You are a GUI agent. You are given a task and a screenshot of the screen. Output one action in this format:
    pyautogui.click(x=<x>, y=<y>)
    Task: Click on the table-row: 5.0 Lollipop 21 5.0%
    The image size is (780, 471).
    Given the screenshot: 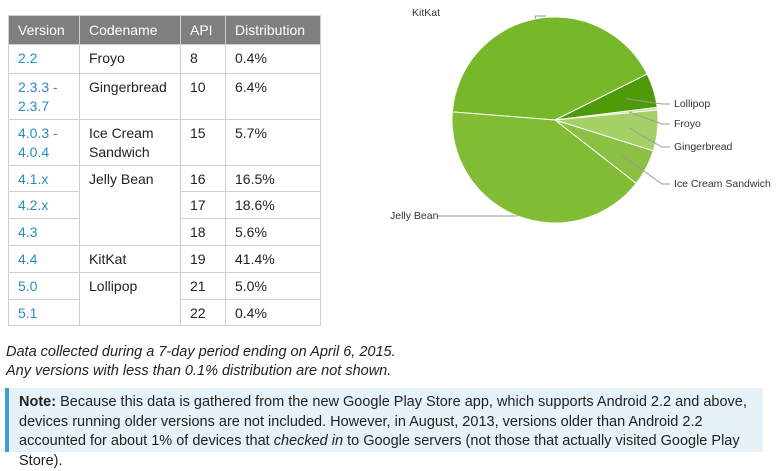 What is the action you would take?
    pyautogui.click(x=165, y=286)
    